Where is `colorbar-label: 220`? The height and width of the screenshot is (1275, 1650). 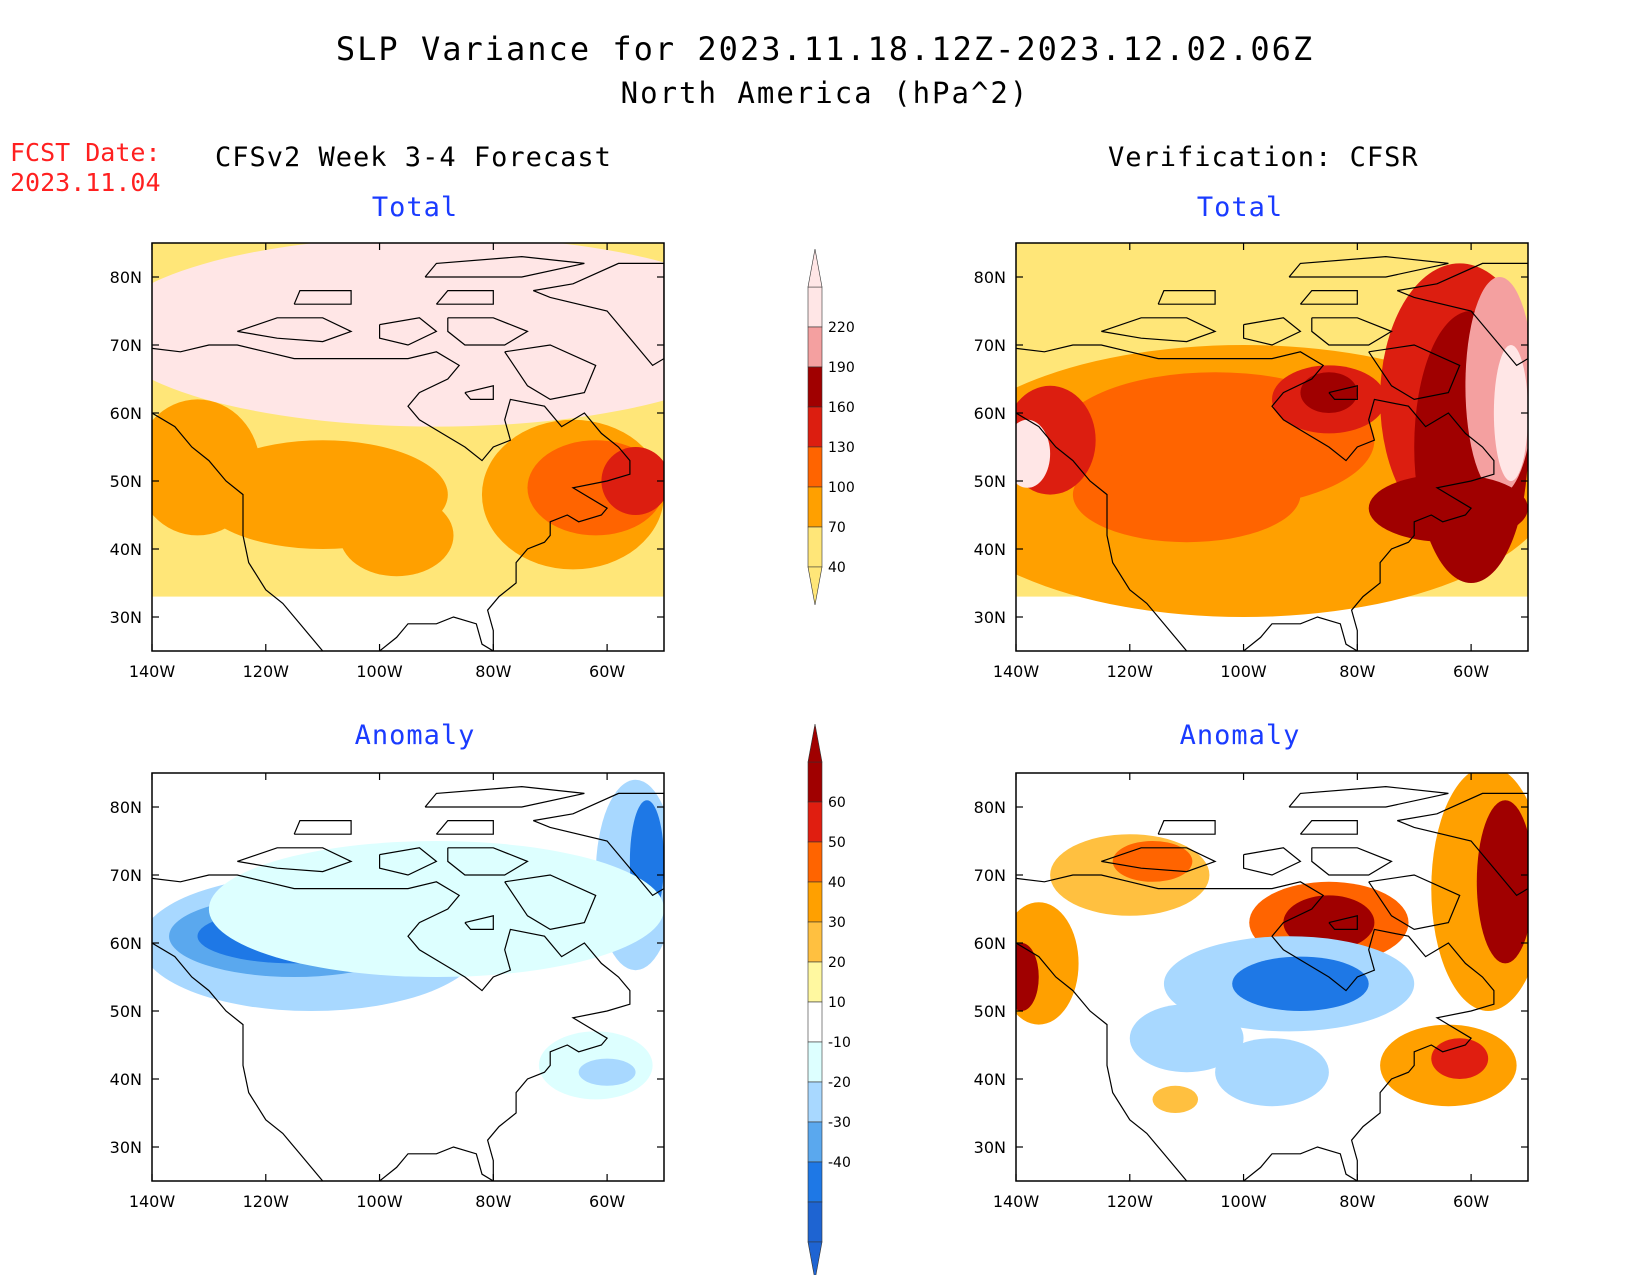 colorbar-label: 220 is located at coordinates (841, 328).